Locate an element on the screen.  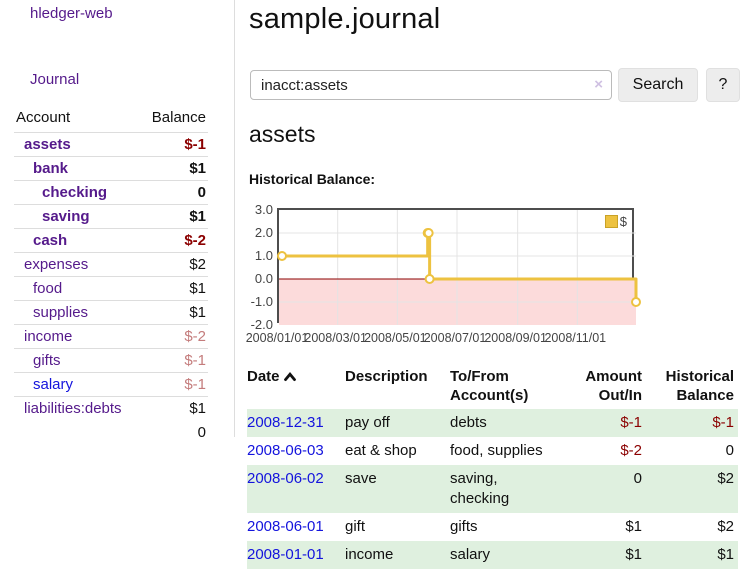
transaction-accounts: saving, checking is located at coordinates (480, 488).